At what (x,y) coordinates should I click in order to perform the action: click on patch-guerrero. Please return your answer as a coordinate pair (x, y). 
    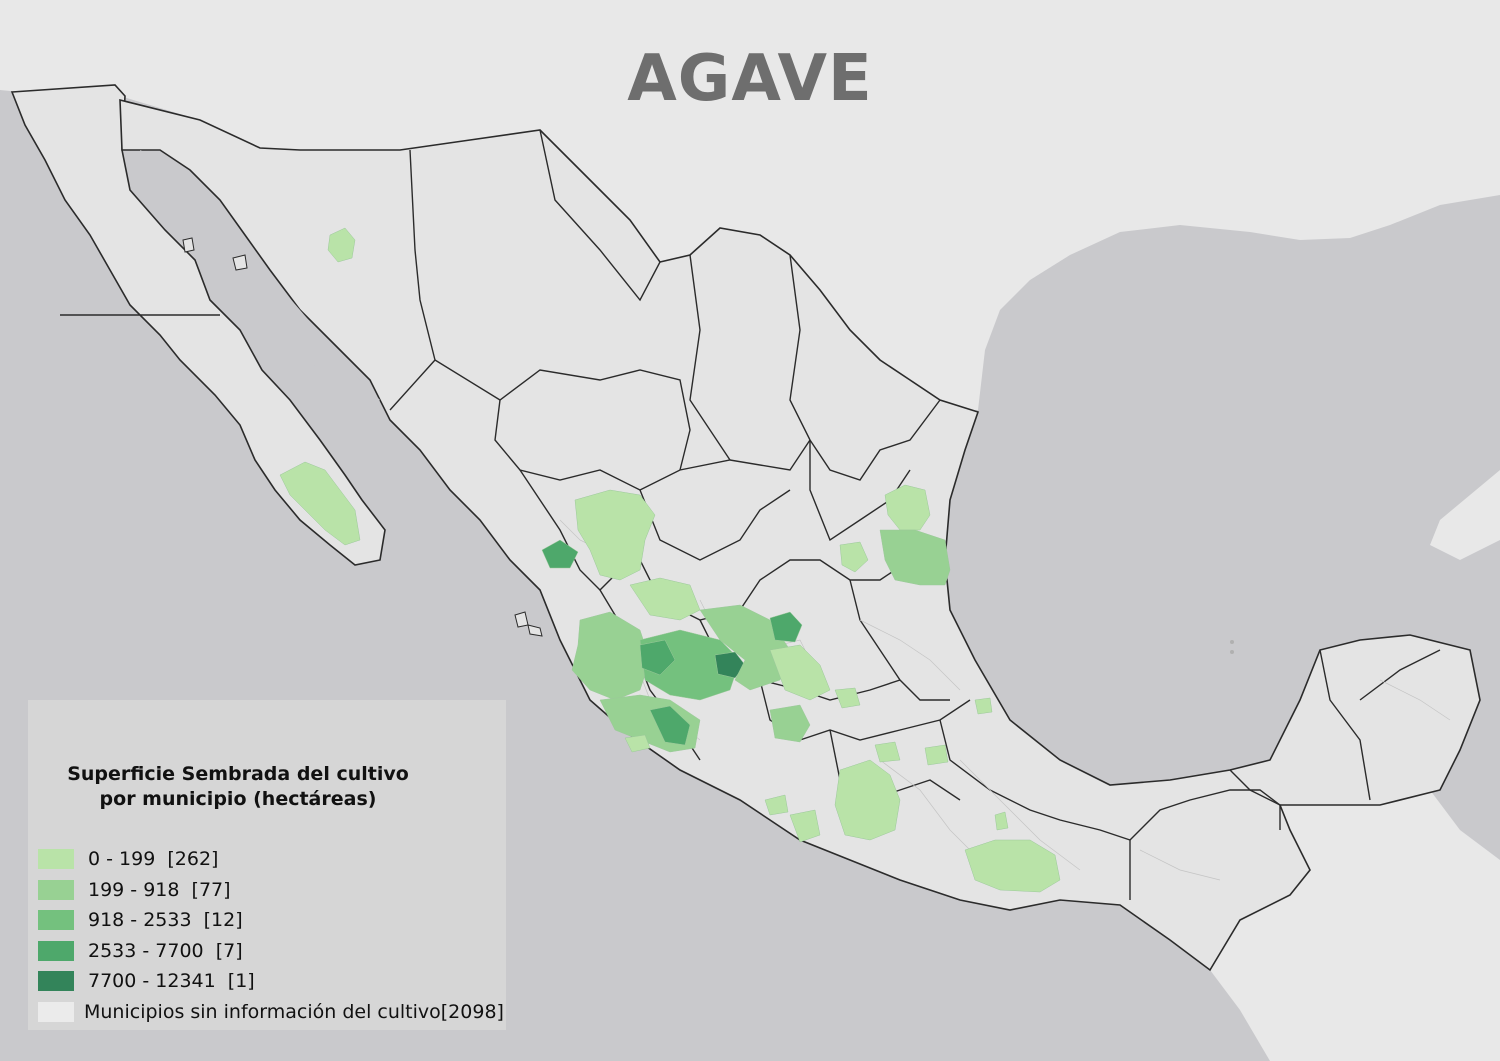
    Looking at the image, I should click on (805, 826).